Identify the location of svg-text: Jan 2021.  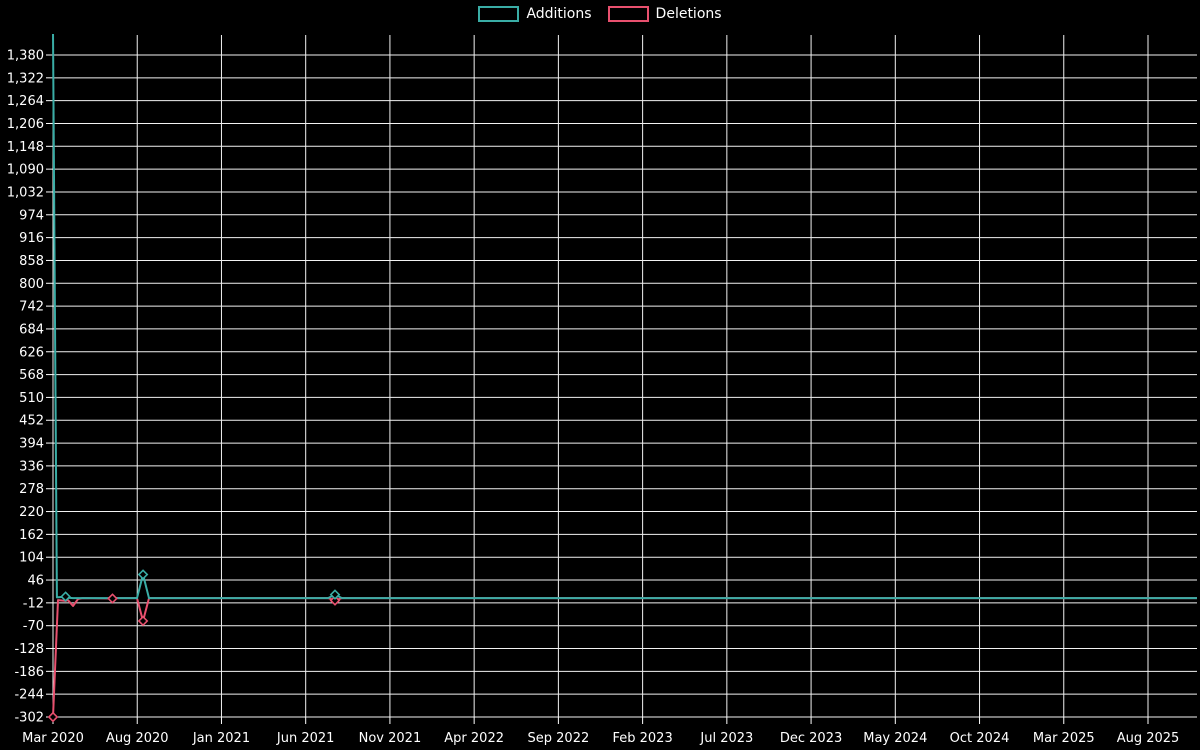
(221, 738).